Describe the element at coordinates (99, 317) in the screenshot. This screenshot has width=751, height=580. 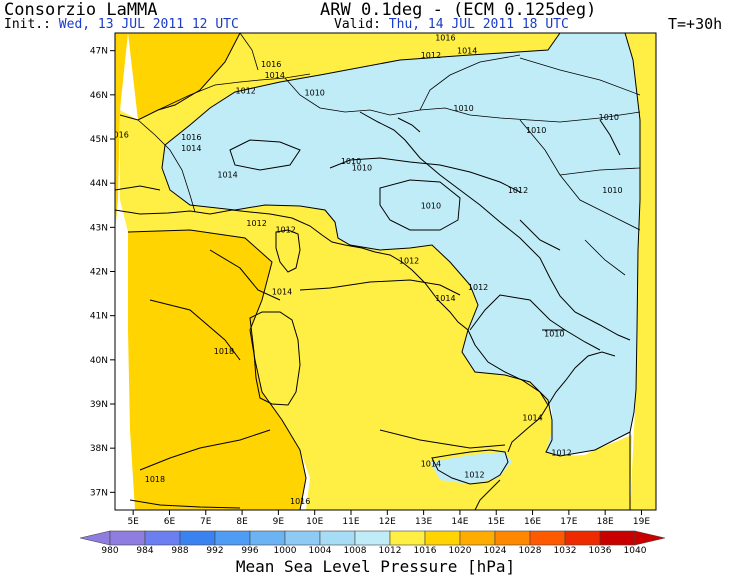
I see `lat-label: 41N` at that location.